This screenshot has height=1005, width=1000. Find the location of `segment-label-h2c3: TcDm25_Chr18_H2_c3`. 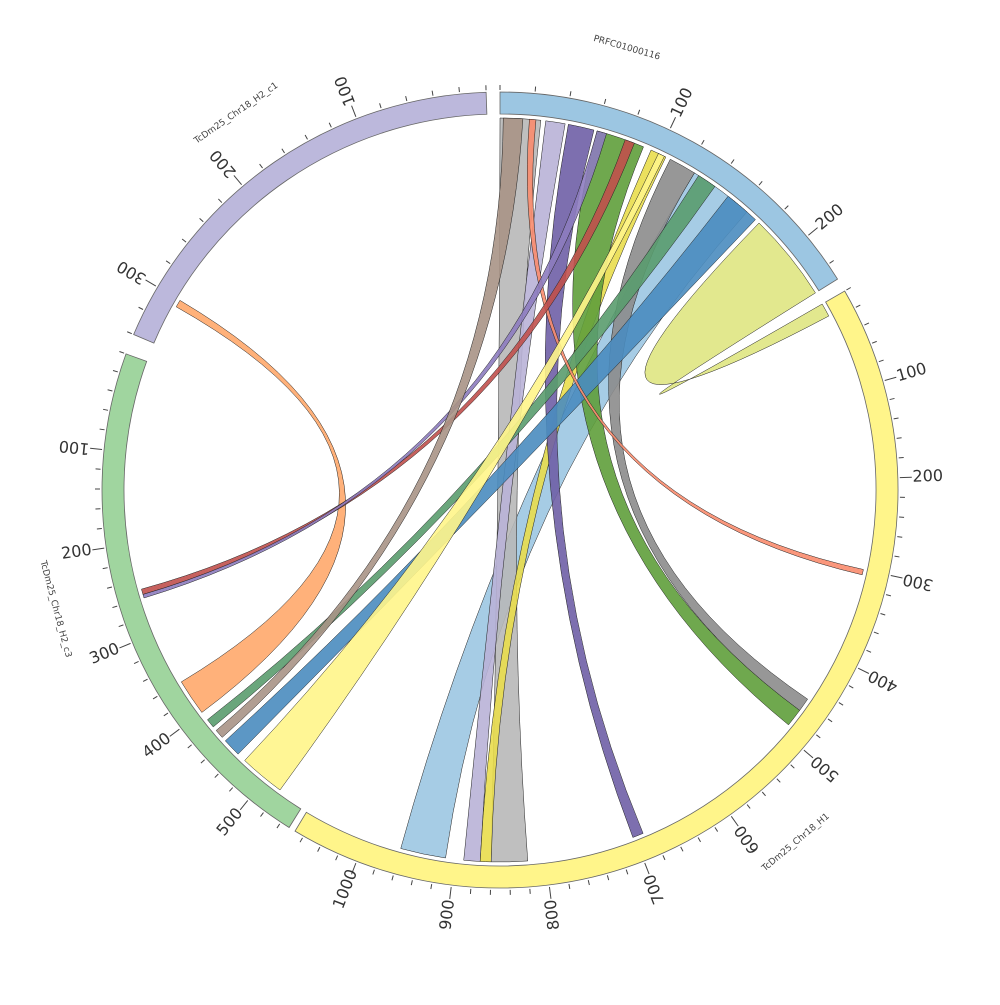

segment-label-h2c3: TcDm25_Chr18_H2_c3 is located at coordinates (55, 609).